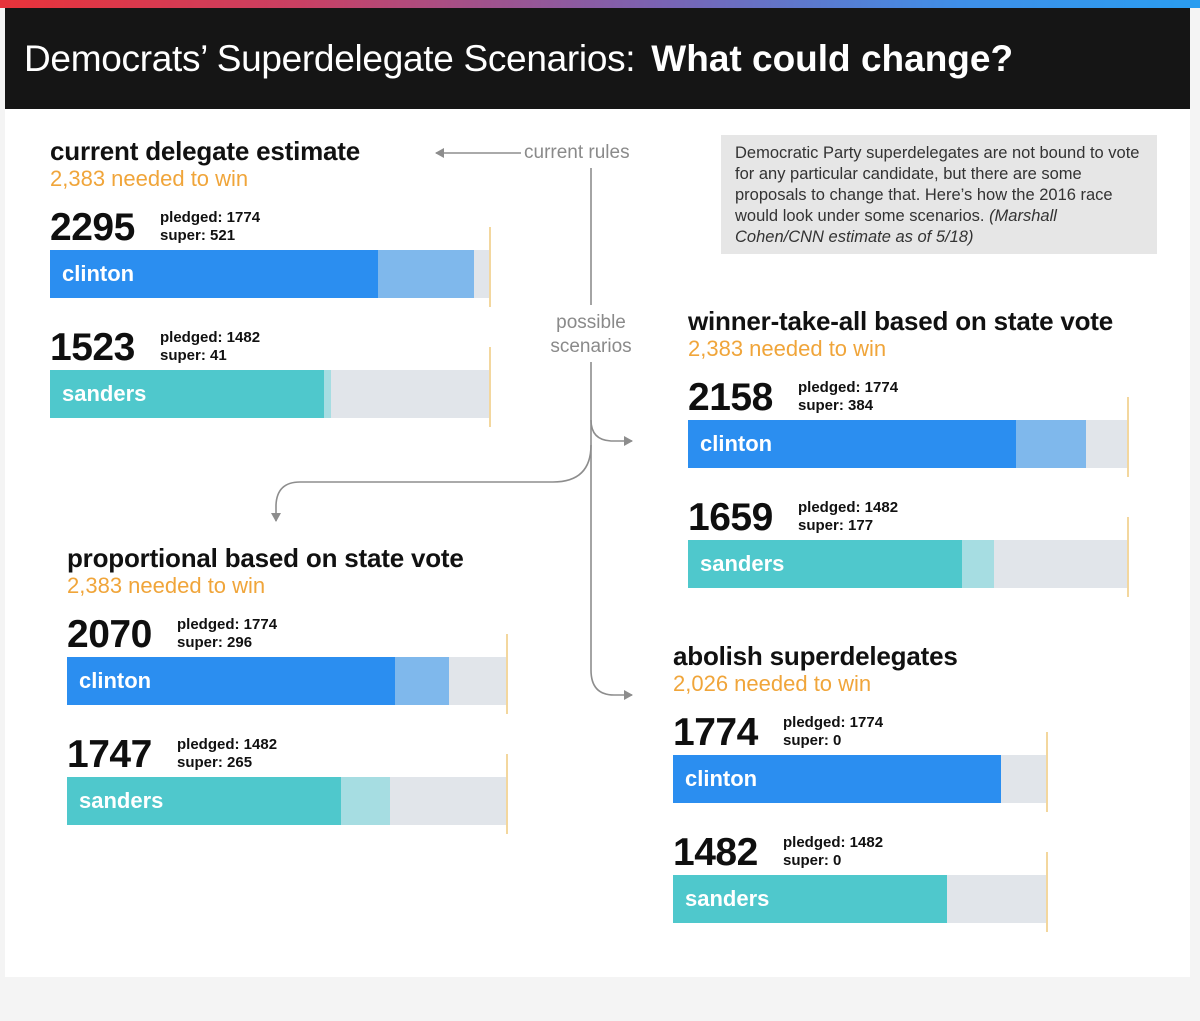 This screenshot has width=1200, height=1021. What do you see at coordinates (193, 355) in the screenshot?
I see `super-count: super: 41` at bounding box center [193, 355].